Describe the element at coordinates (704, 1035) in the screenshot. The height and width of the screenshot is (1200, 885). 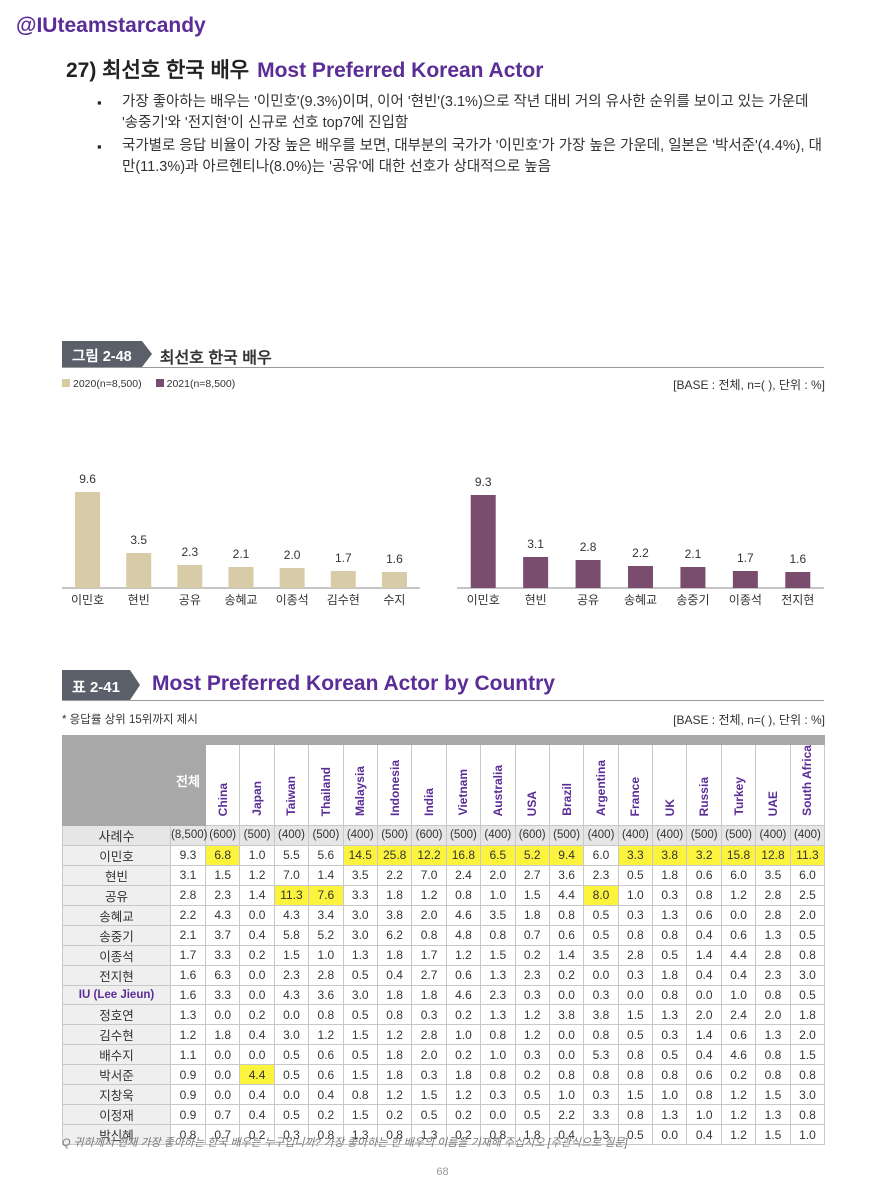
I see `table-cell: 1.4` at that location.